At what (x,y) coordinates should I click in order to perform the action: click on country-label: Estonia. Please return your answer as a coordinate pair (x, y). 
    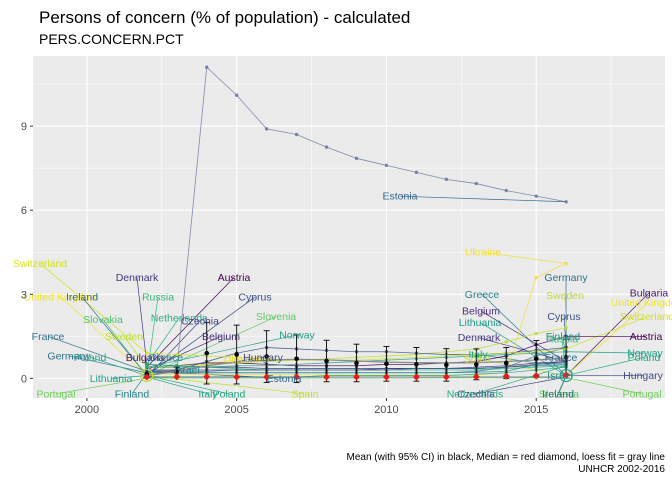
    Looking at the image, I should click on (283, 379).